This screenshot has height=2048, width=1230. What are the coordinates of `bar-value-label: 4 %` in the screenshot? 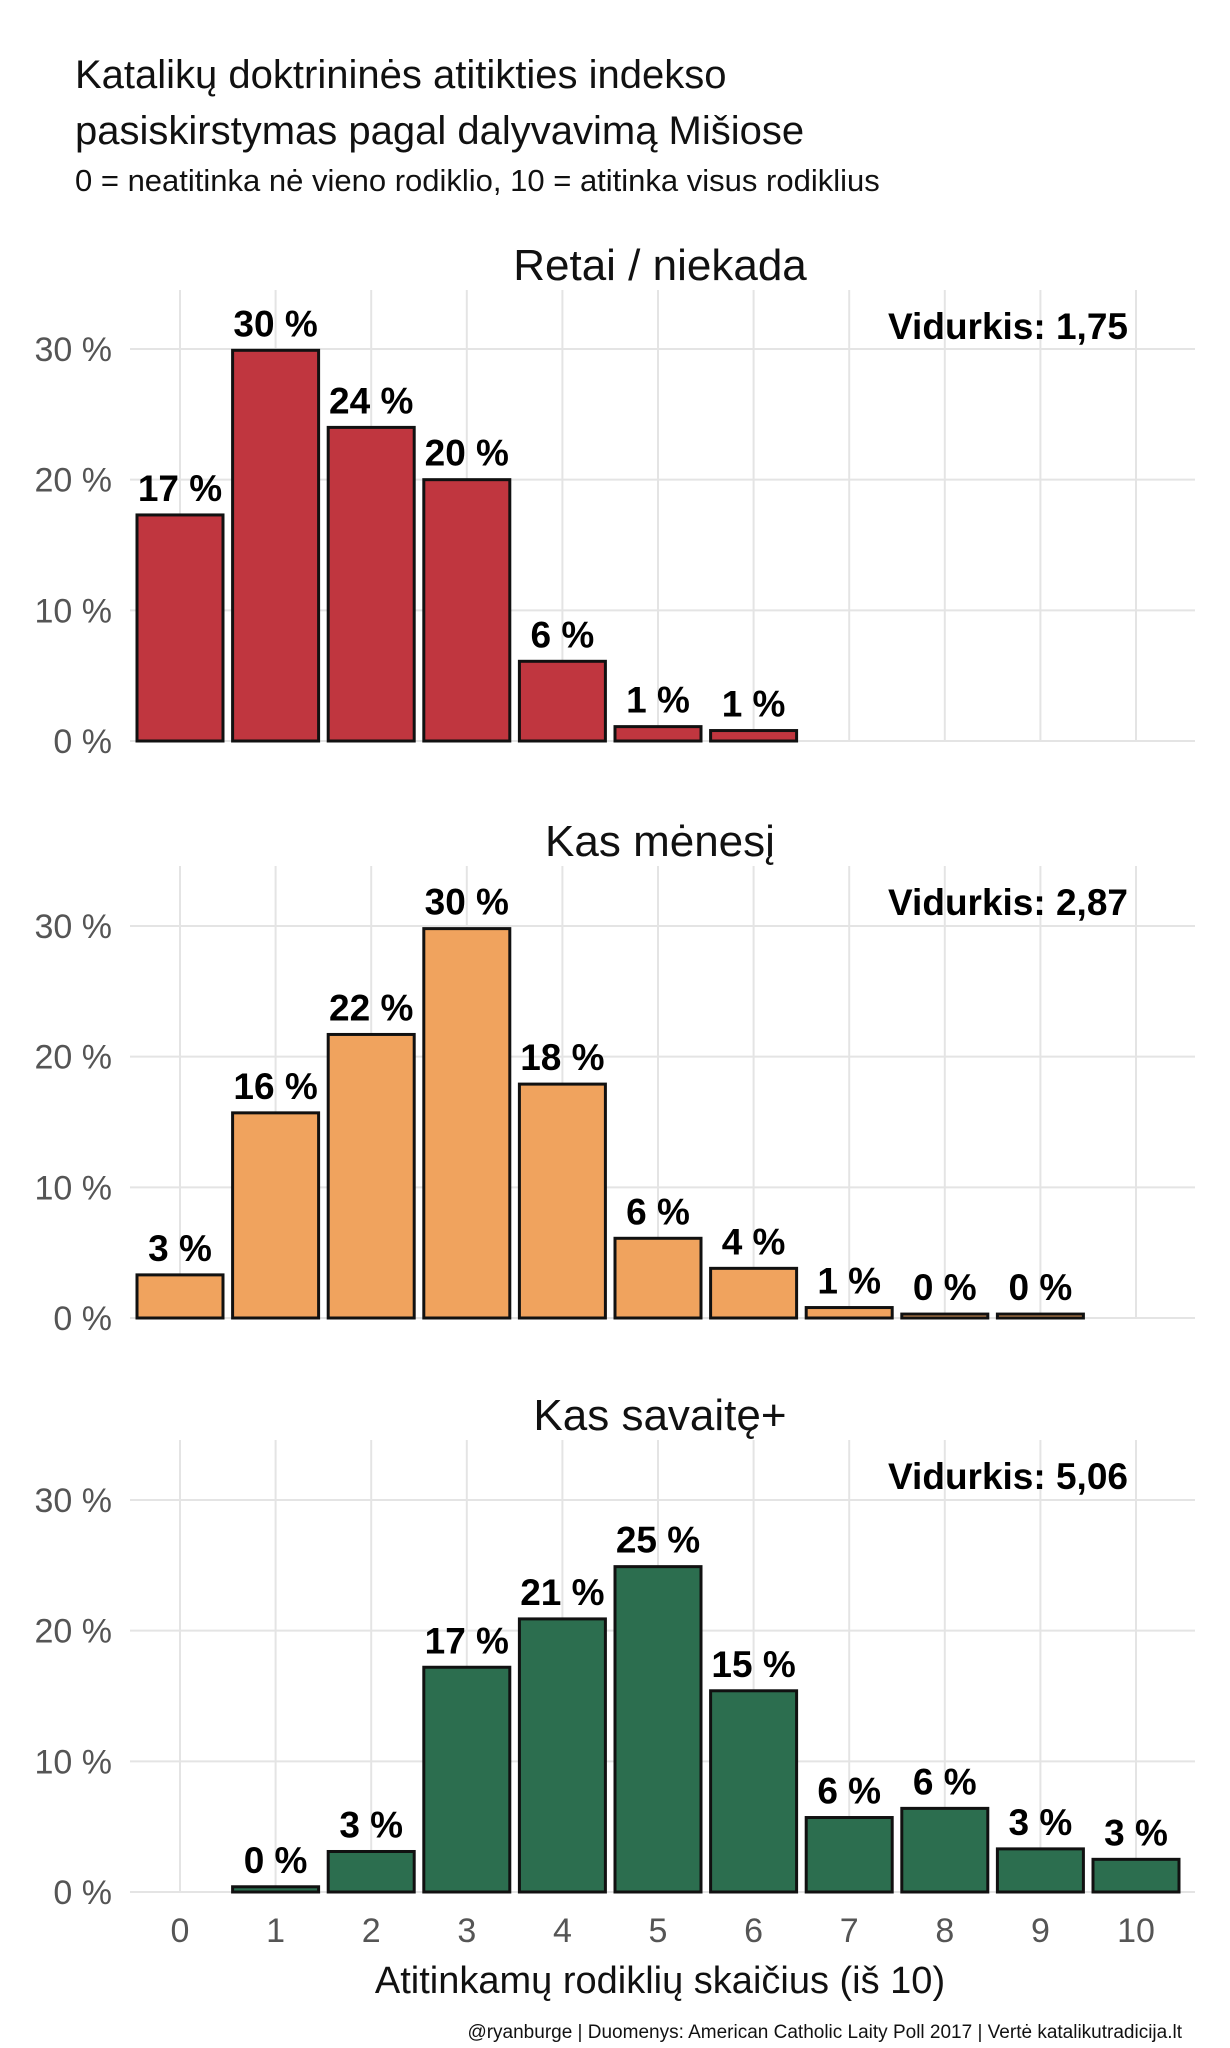 It's located at (754, 1241).